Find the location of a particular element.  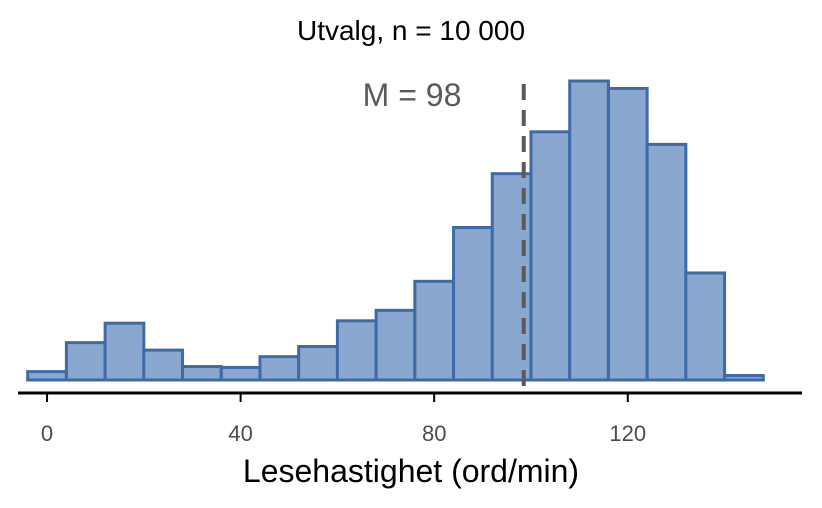

x-axis-title: Lesehastighet (ord/min) is located at coordinates (411, 471).